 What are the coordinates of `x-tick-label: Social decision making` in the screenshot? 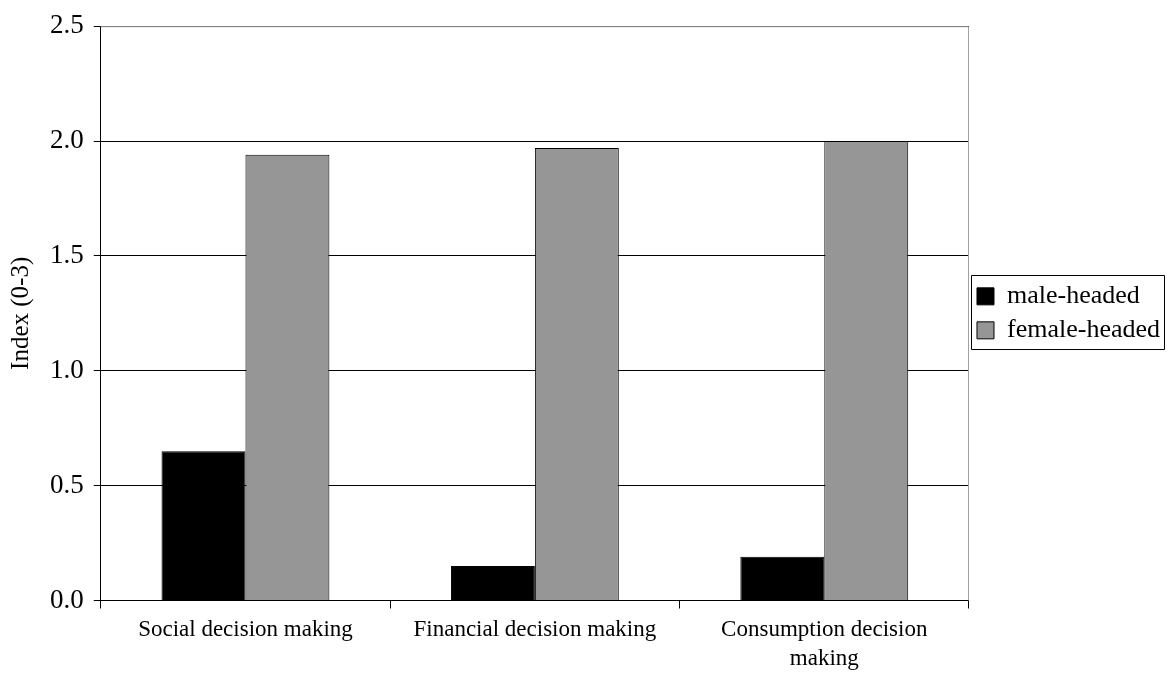 It's located at (246, 628).